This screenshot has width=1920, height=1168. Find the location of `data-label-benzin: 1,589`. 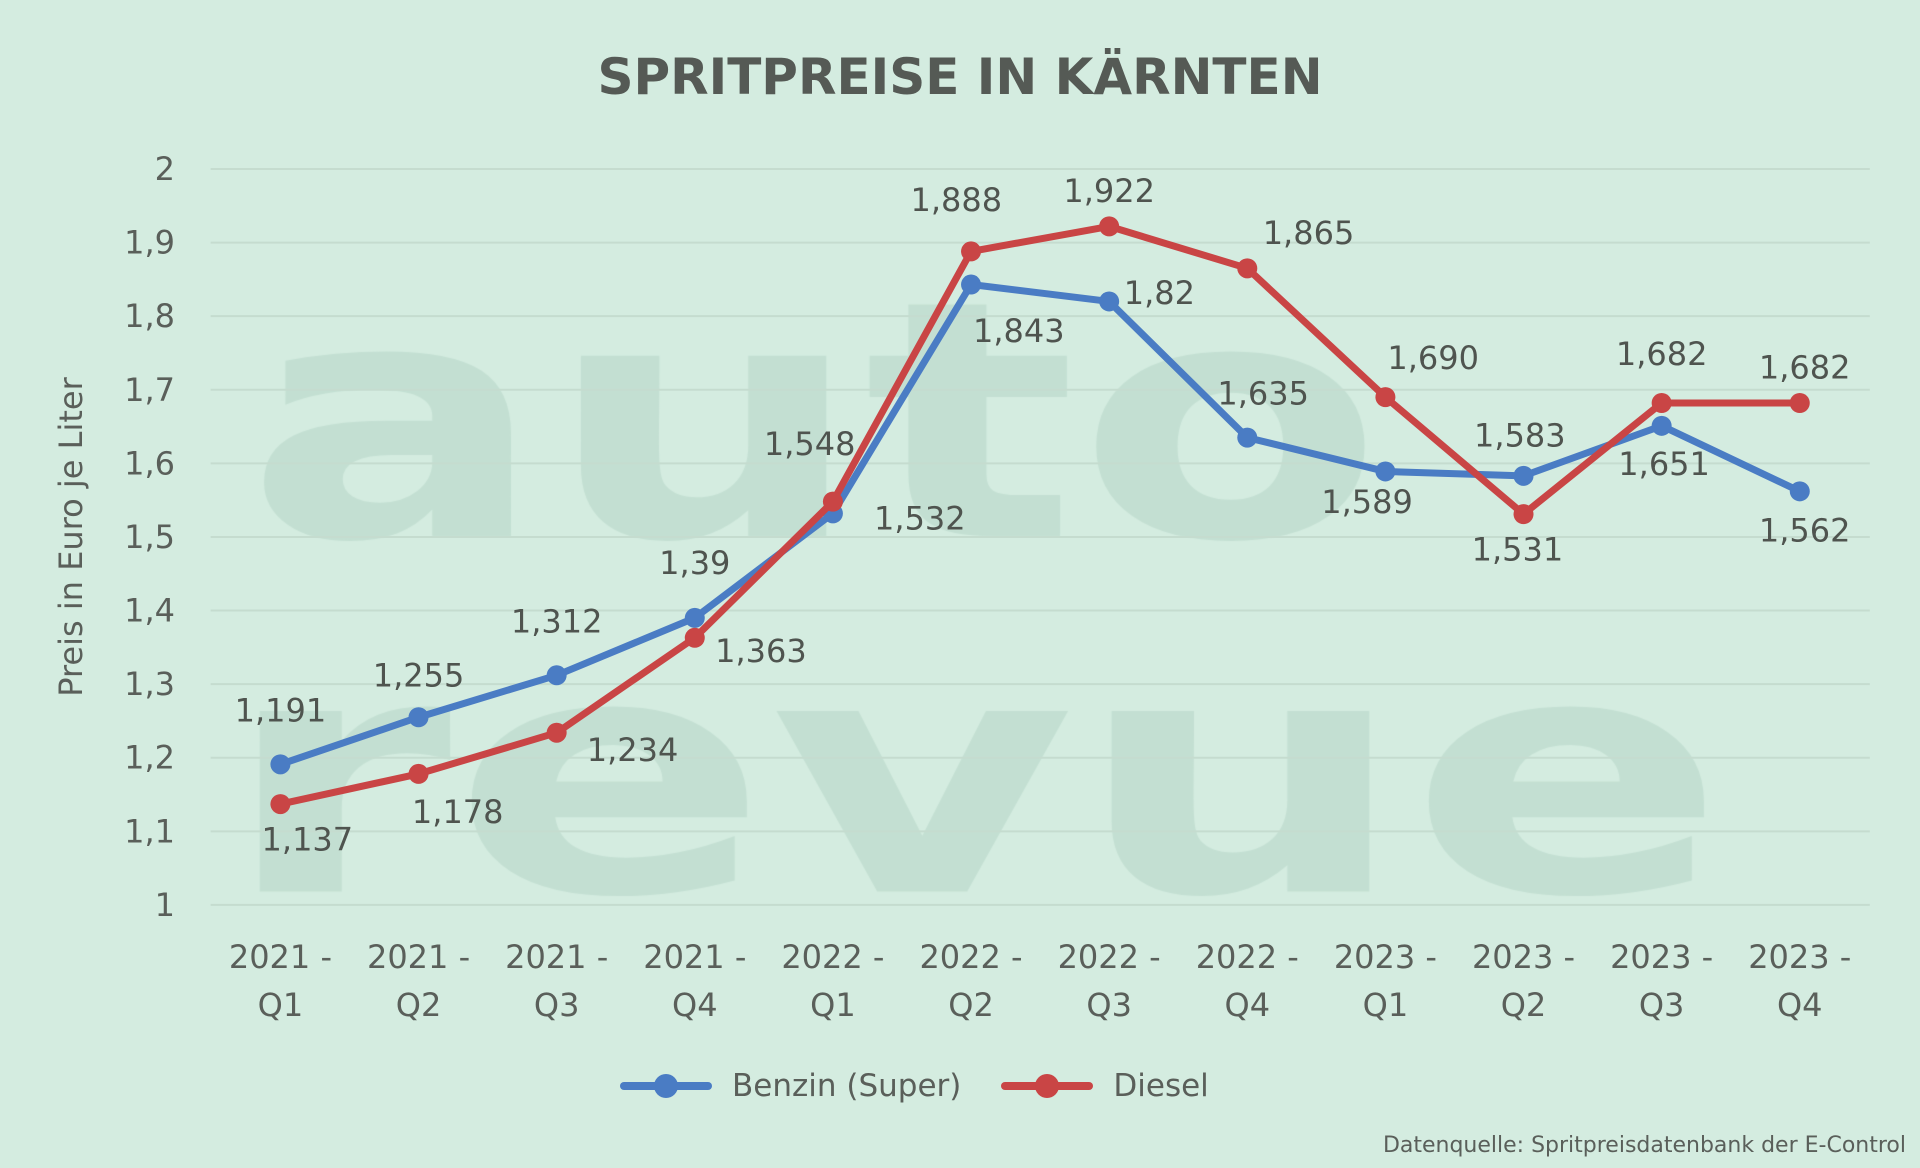

data-label-benzin: 1,589 is located at coordinates (1367, 502).